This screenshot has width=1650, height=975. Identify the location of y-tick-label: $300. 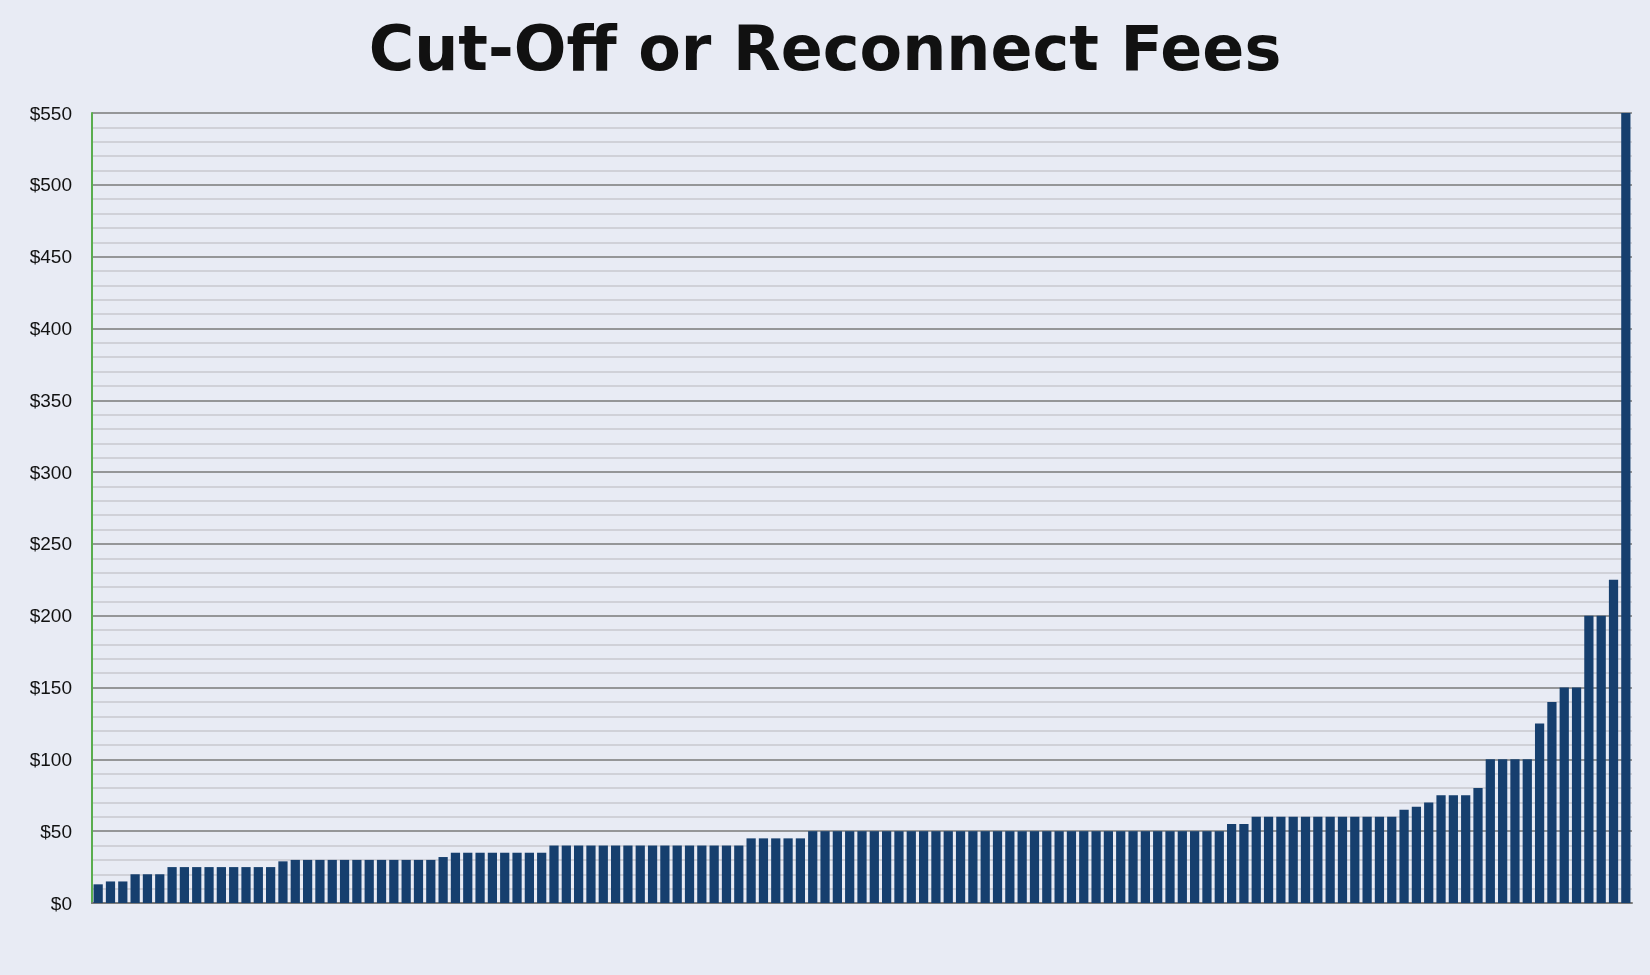
(50, 472).